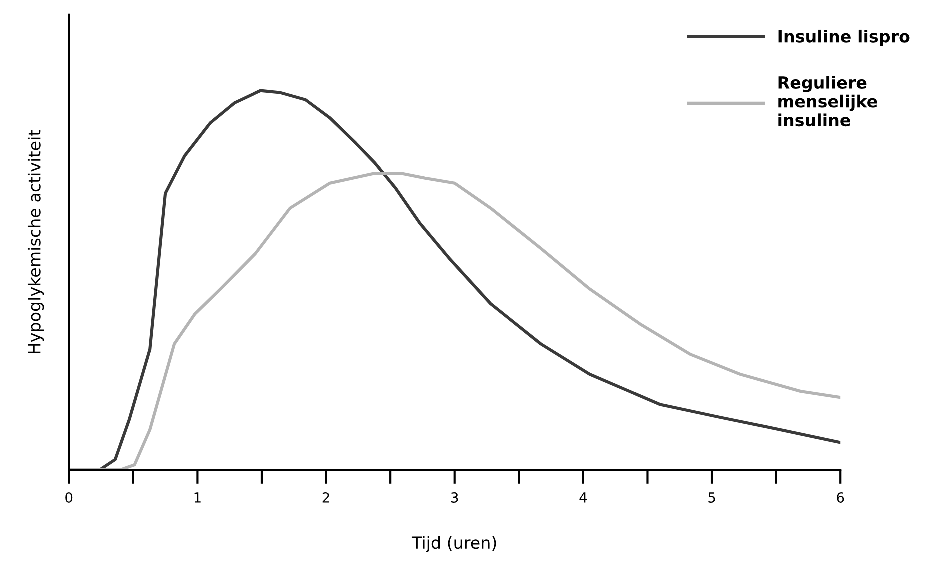 The width and height of the screenshot is (934, 576). What do you see at coordinates (828, 101) in the screenshot?
I see `legend-label: Reguliere menselijke insuline` at bounding box center [828, 101].